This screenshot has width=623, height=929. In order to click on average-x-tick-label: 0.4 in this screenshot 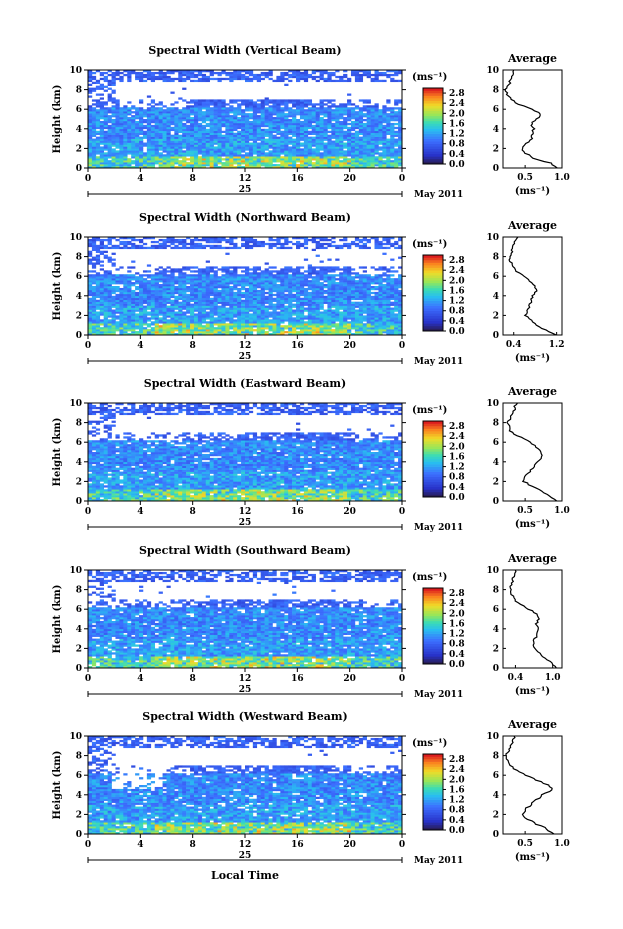, I will do `click(516, 678)`.